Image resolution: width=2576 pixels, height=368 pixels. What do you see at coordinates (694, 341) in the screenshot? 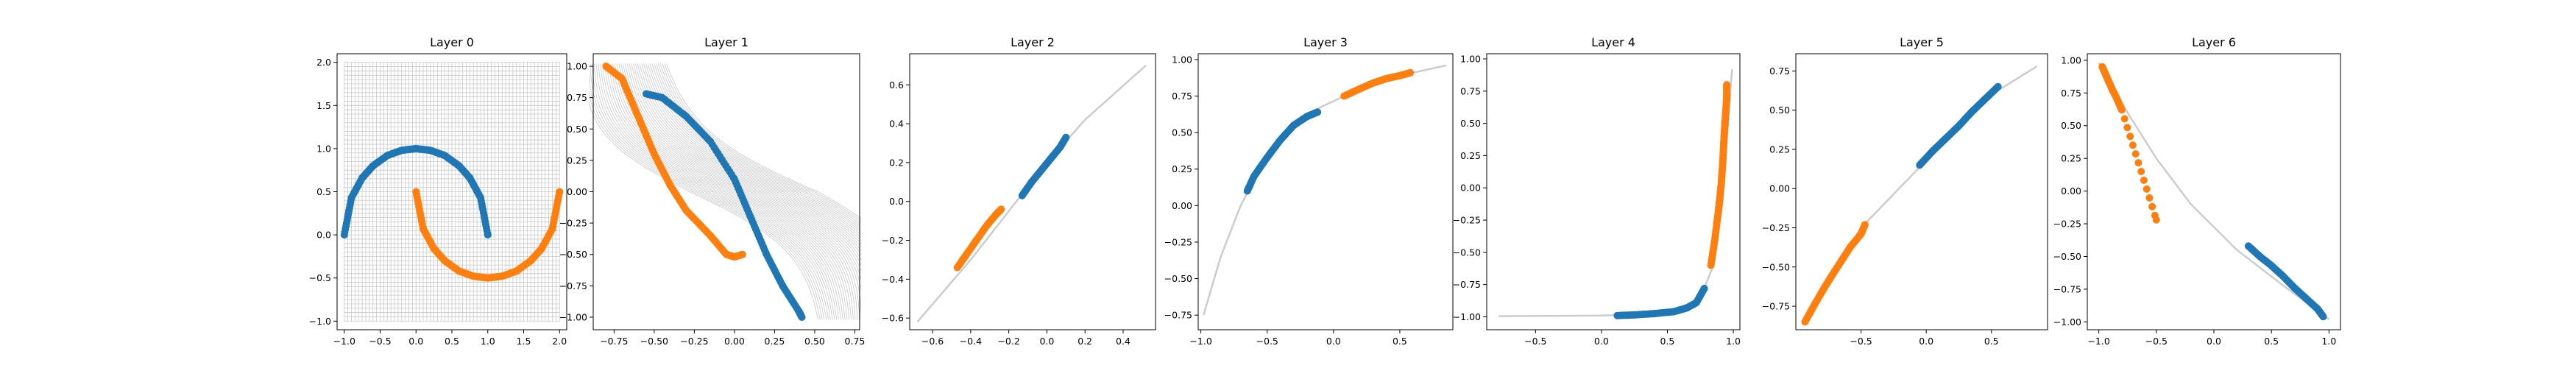
I see `x-tick-label: −0.25` at bounding box center [694, 341].